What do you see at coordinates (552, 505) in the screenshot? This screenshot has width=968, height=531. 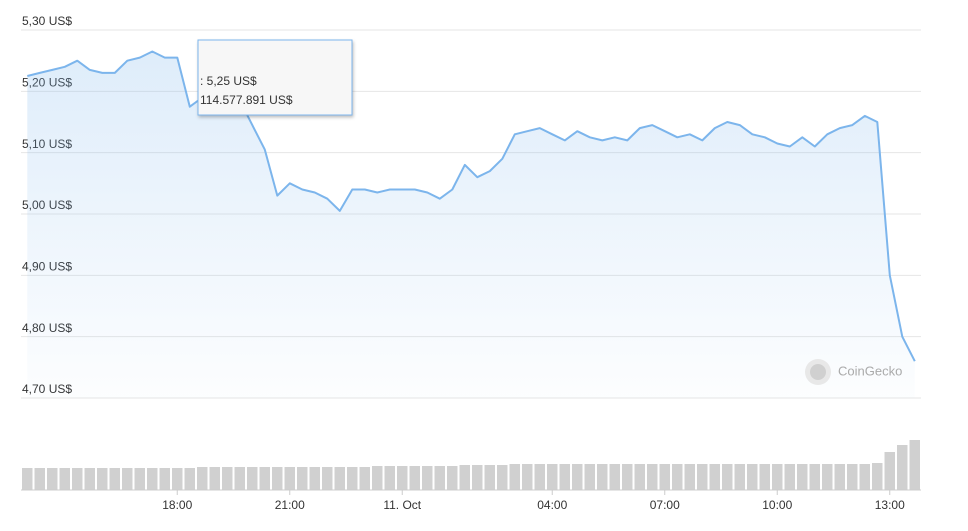 I see `x-tick-label: 04:00` at bounding box center [552, 505].